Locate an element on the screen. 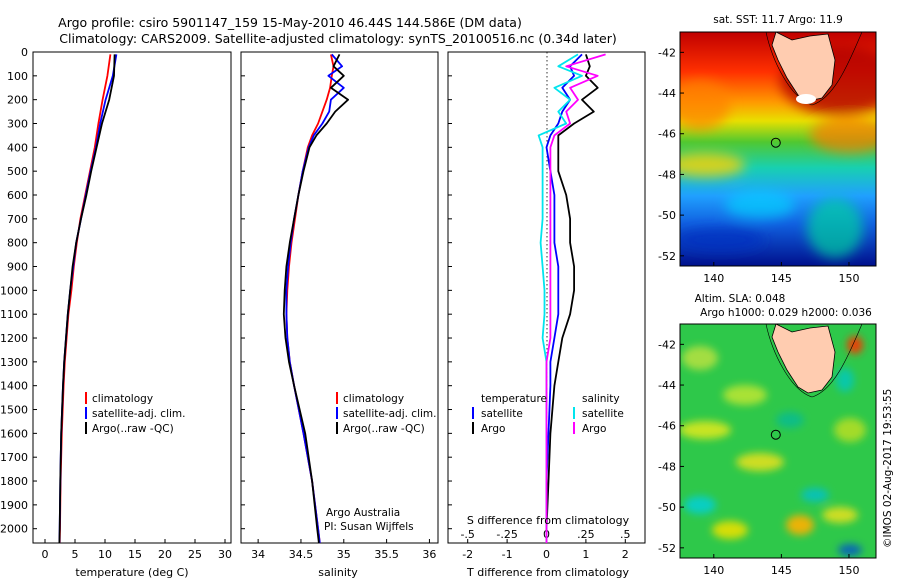 The width and height of the screenshot is (900, 580). depth-tick-label: 1400 is located at coordinates (14, 386).